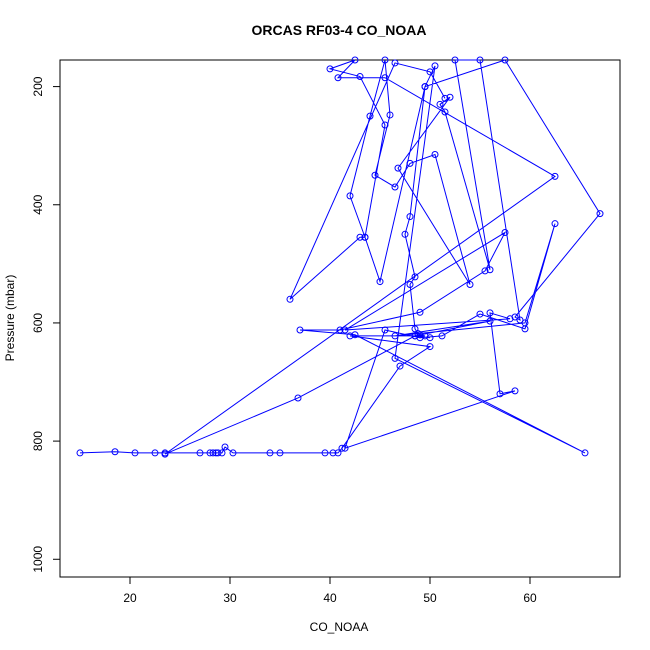 The image size is (650, 650). I want to click on chart-title: ORCAS RF03-4 CO_NOAA, so click(338, 30).